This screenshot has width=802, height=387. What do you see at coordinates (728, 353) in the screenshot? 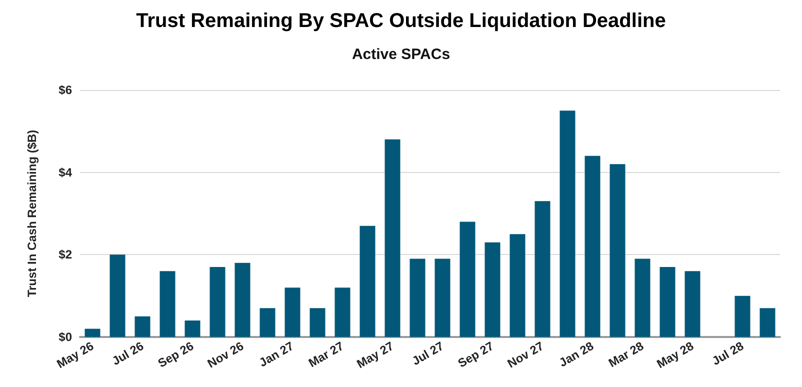
I see `x-tick-label: Jul 28` at bounding box center [728, 353].